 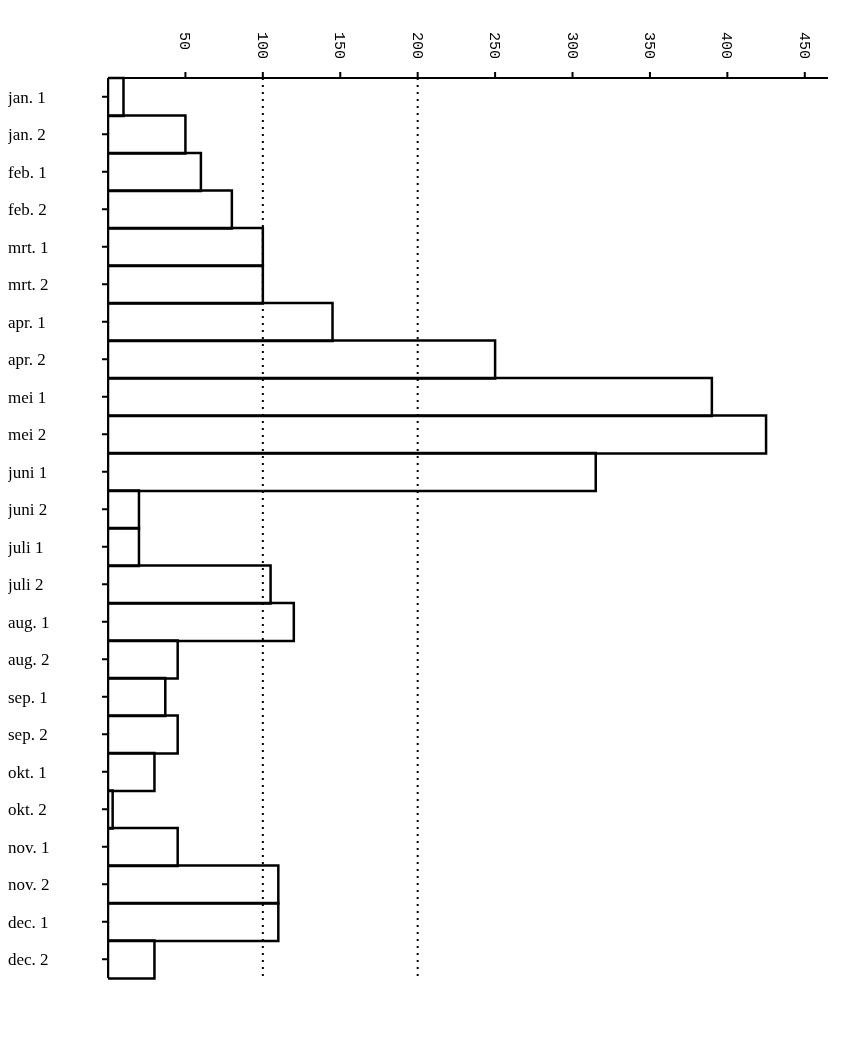 What do you see at coordinates (25, 585) in the screenshot?
I see `y-tick-label: juli 2` at bounding box center [25, 585].